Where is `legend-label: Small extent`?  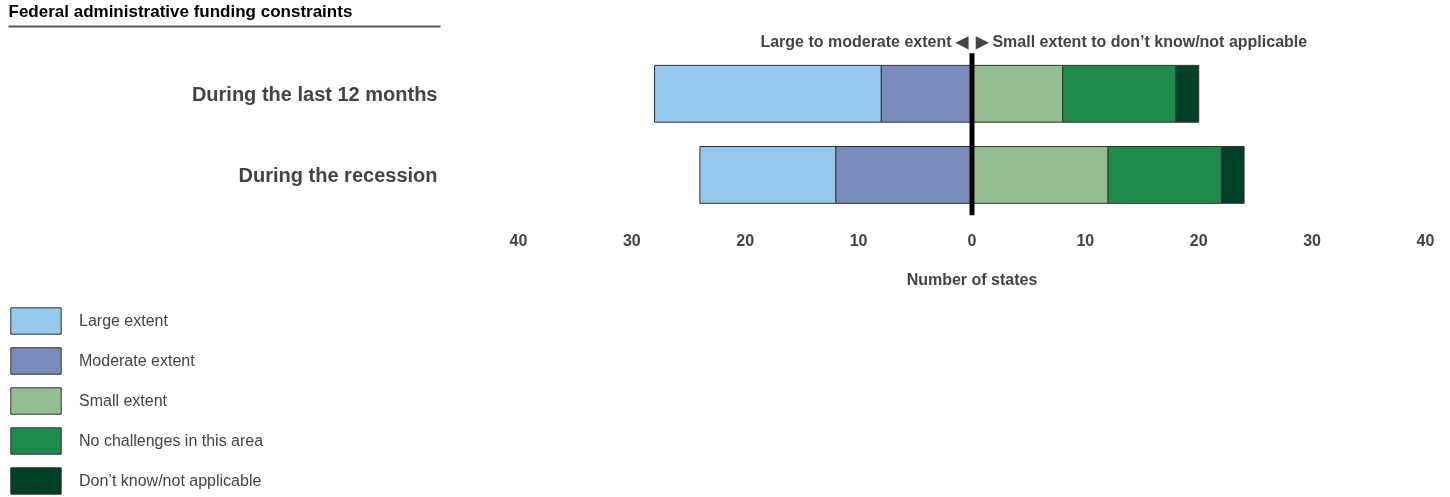 legend-label: Small extent is located at coordinates (123, 400).